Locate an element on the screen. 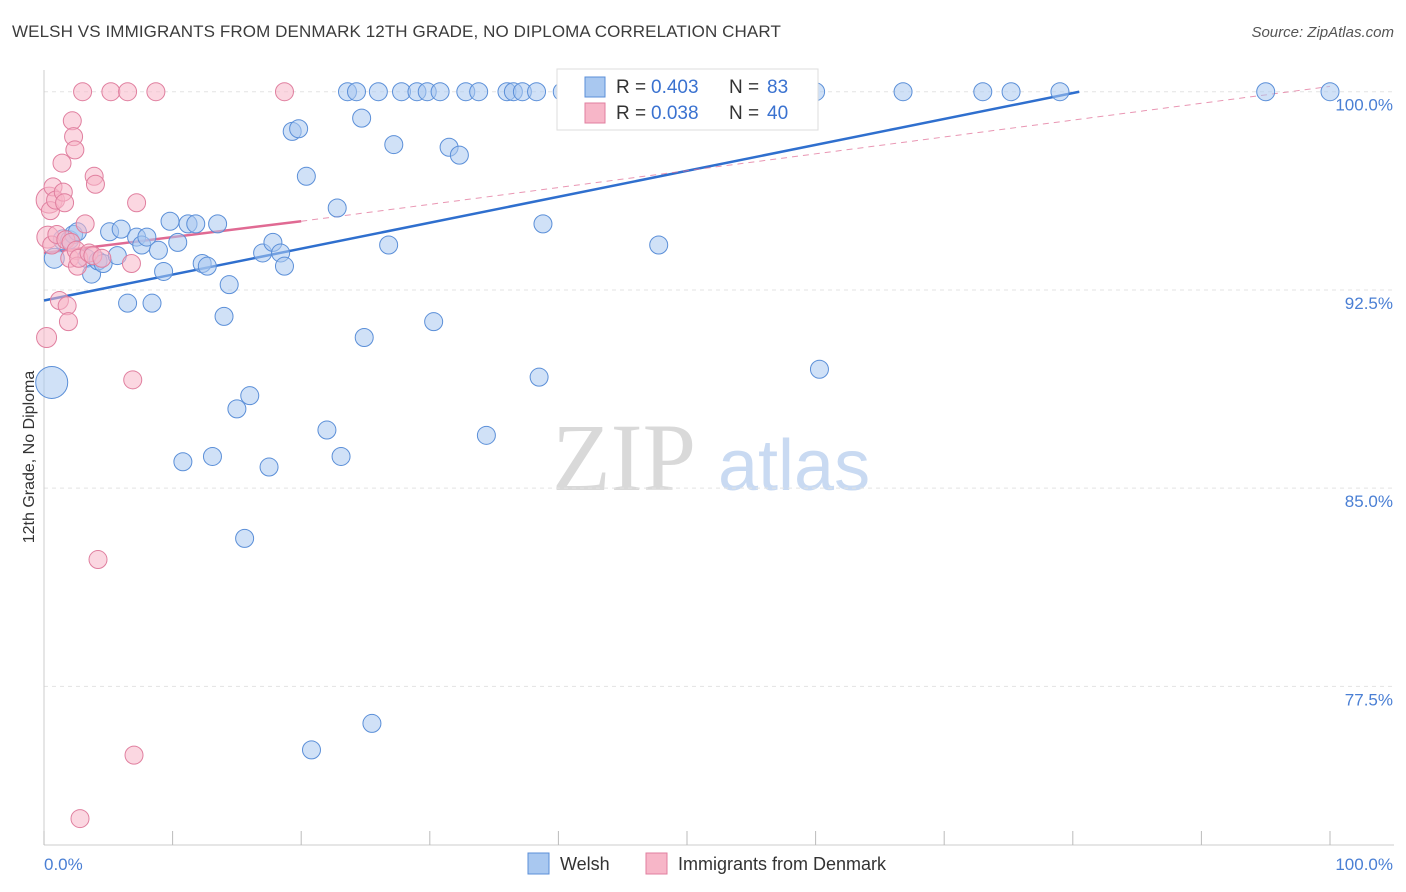  legend-swatch-denmark is located at coordinates (595, 113).